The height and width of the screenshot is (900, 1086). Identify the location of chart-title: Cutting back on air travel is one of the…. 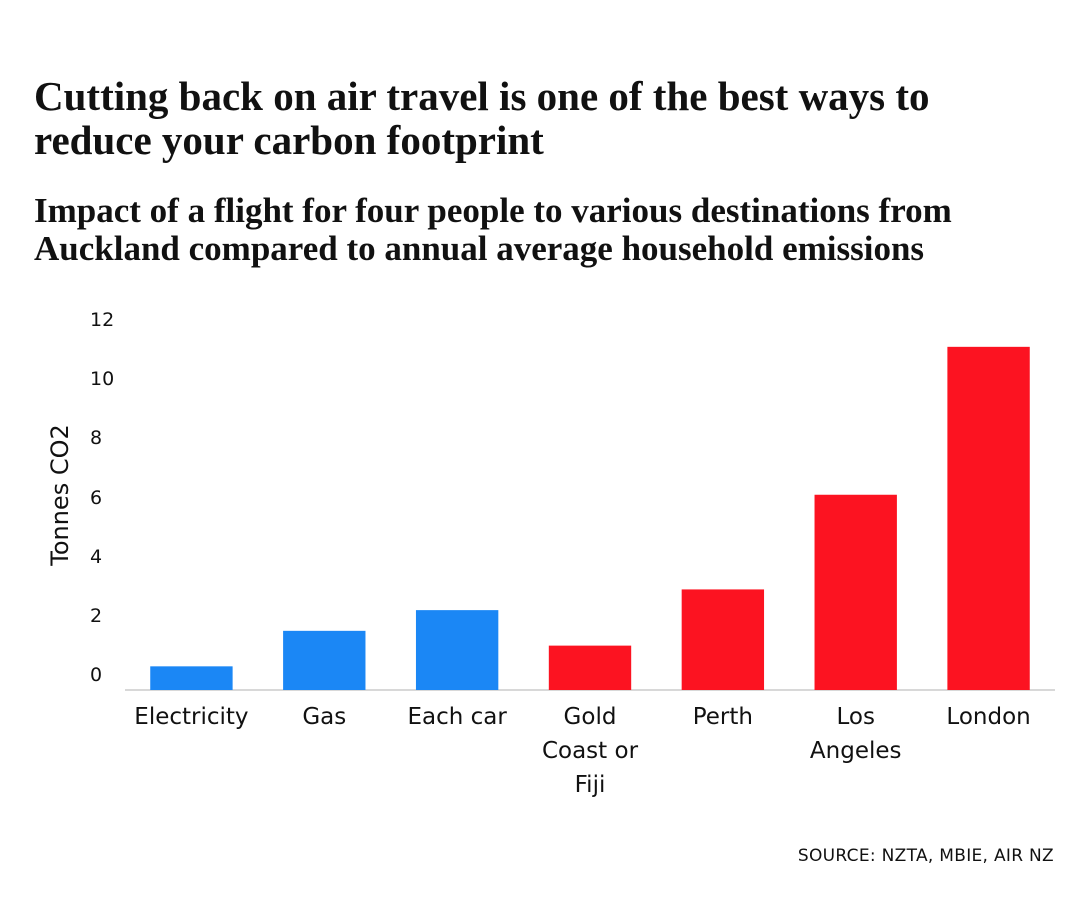
(482, 118).